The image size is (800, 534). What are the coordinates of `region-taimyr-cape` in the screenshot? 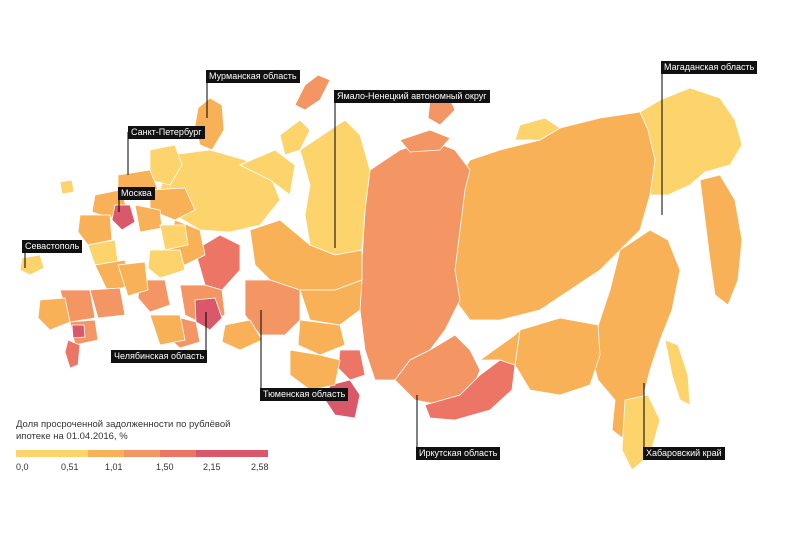 It's located at (425, 141).